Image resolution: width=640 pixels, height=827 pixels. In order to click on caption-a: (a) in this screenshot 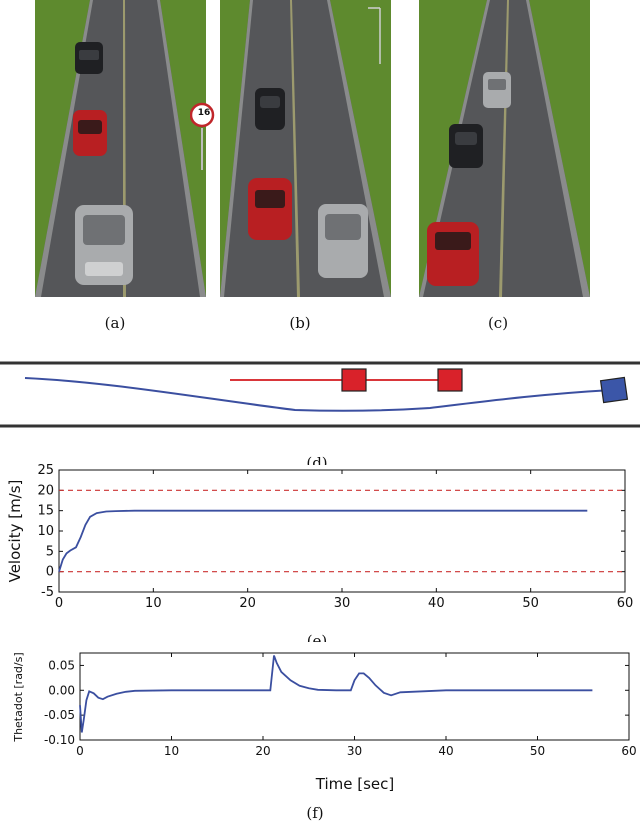, I will do `click(115, 323)`.